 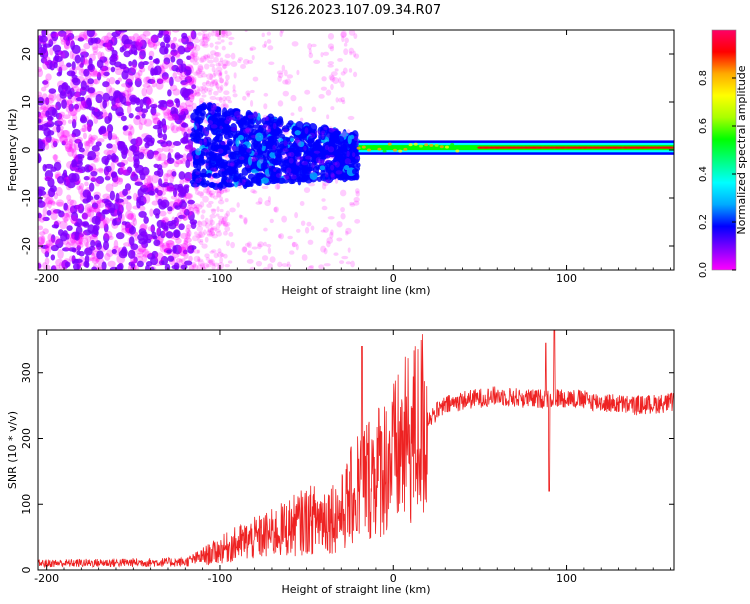 I want to click on x-tick-label: 0, so click(x=393, y=578).